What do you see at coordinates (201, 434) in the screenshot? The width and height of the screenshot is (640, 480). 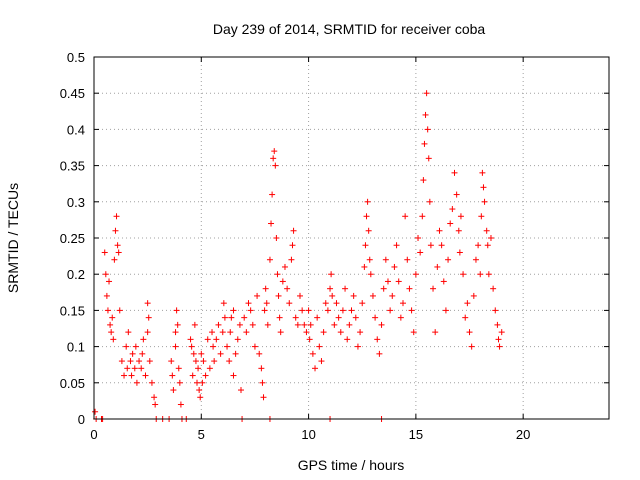 I see `x-tick-label: 5` at bounding box center [201, 434].